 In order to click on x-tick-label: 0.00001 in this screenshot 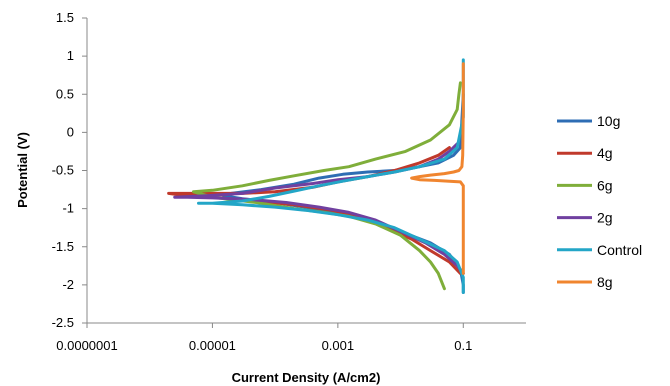, I will do `click(212, 345)`.